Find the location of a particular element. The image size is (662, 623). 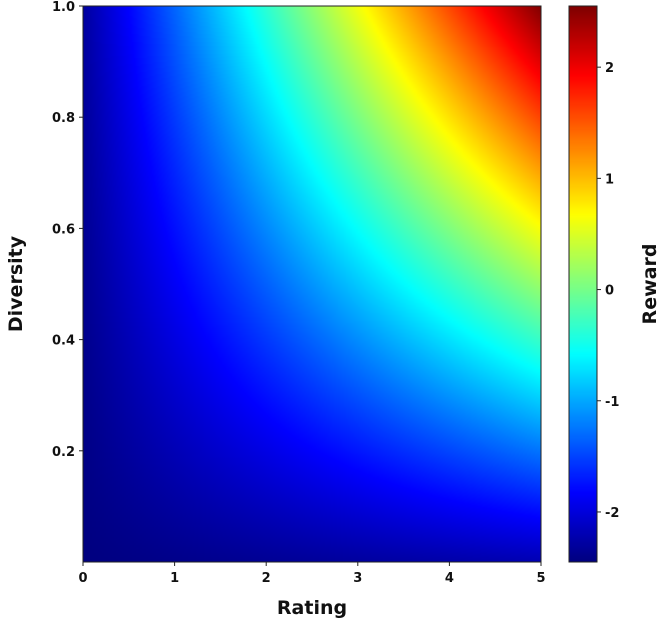

y-tick-label: 0.8 is located at coordinates (63, 118).